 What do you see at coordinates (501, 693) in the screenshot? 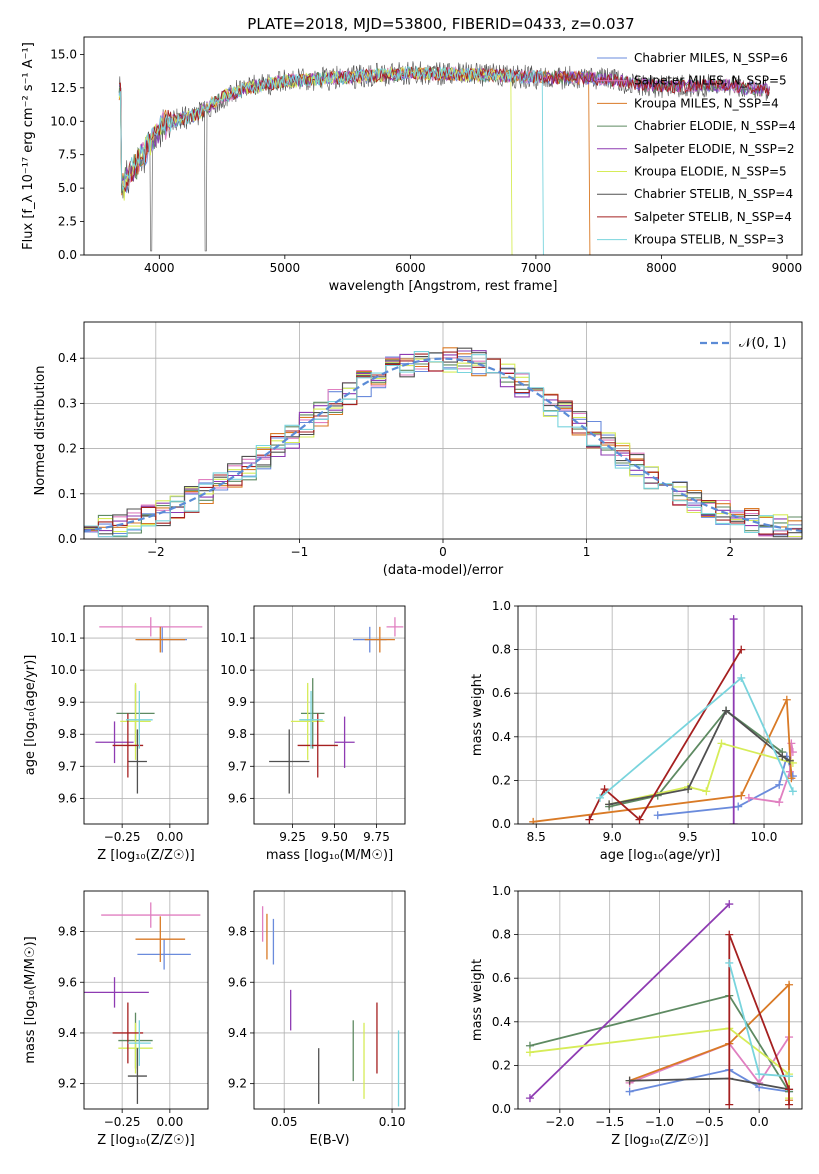
I see `y-tick-label: 0.6` at bounding box center [501, 693].